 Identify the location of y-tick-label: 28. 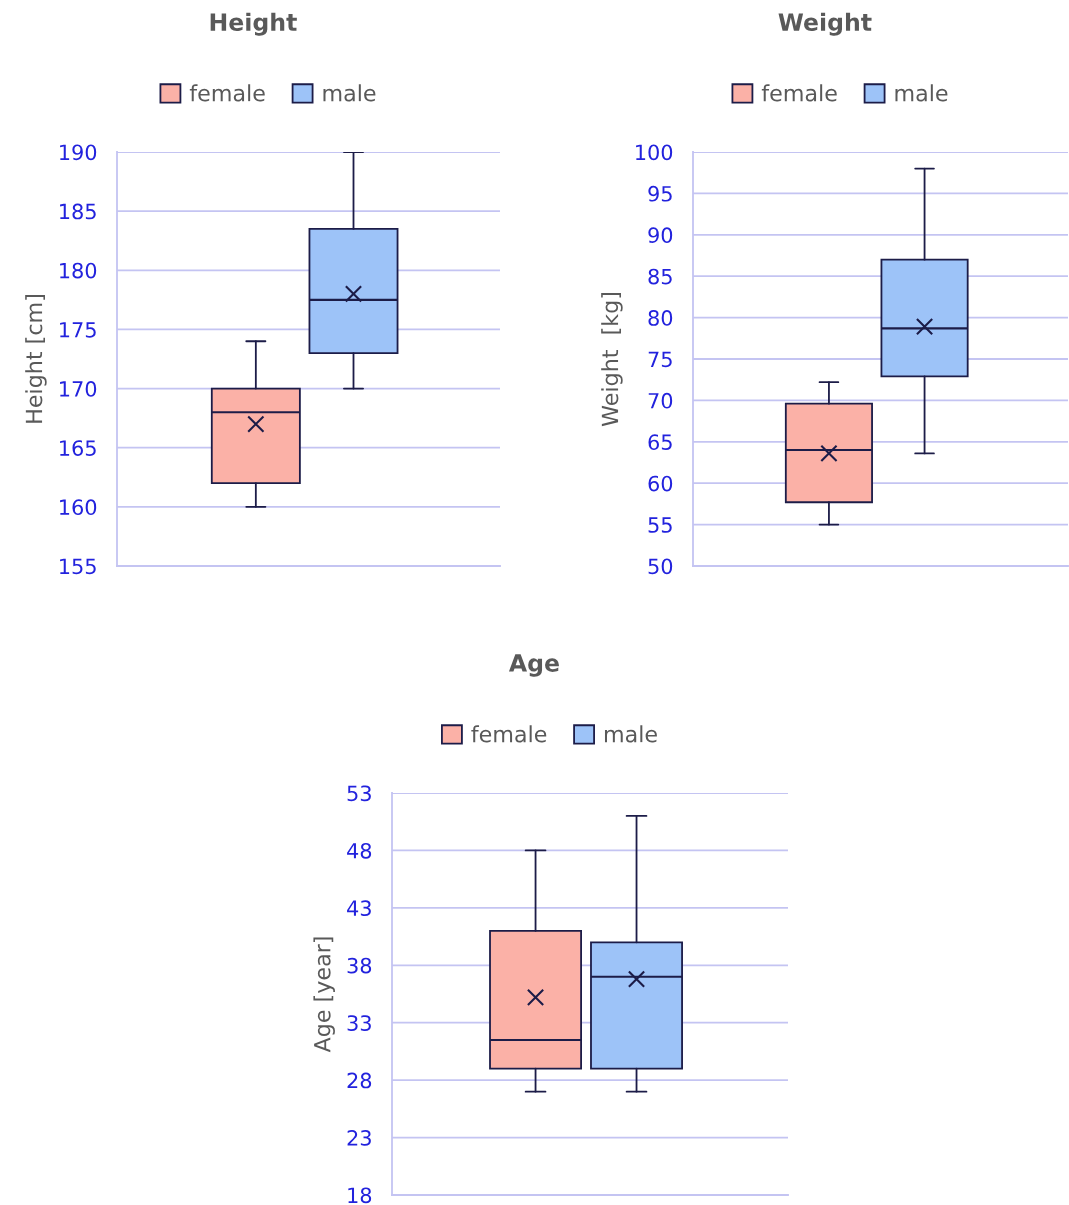
(359, 1080).